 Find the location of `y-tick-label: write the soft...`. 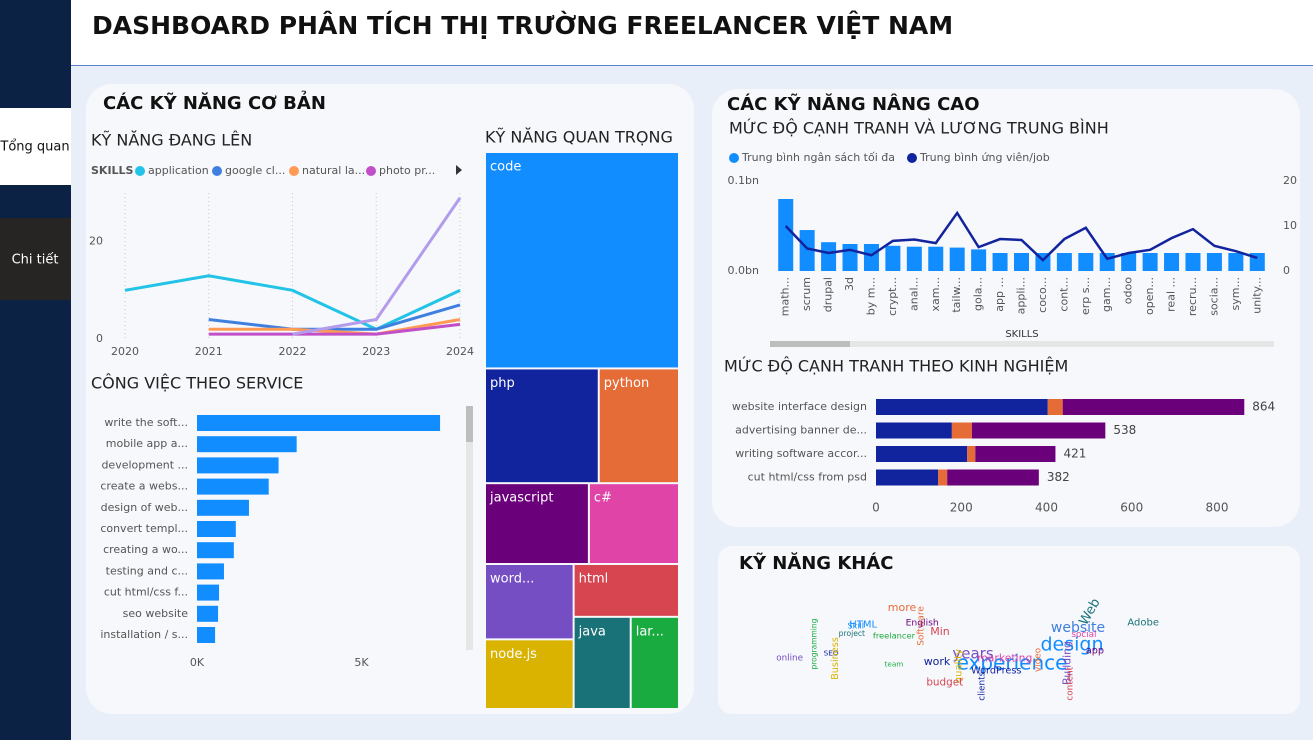

y-tick-label: write the soft... is located at coordinates (146, 422).